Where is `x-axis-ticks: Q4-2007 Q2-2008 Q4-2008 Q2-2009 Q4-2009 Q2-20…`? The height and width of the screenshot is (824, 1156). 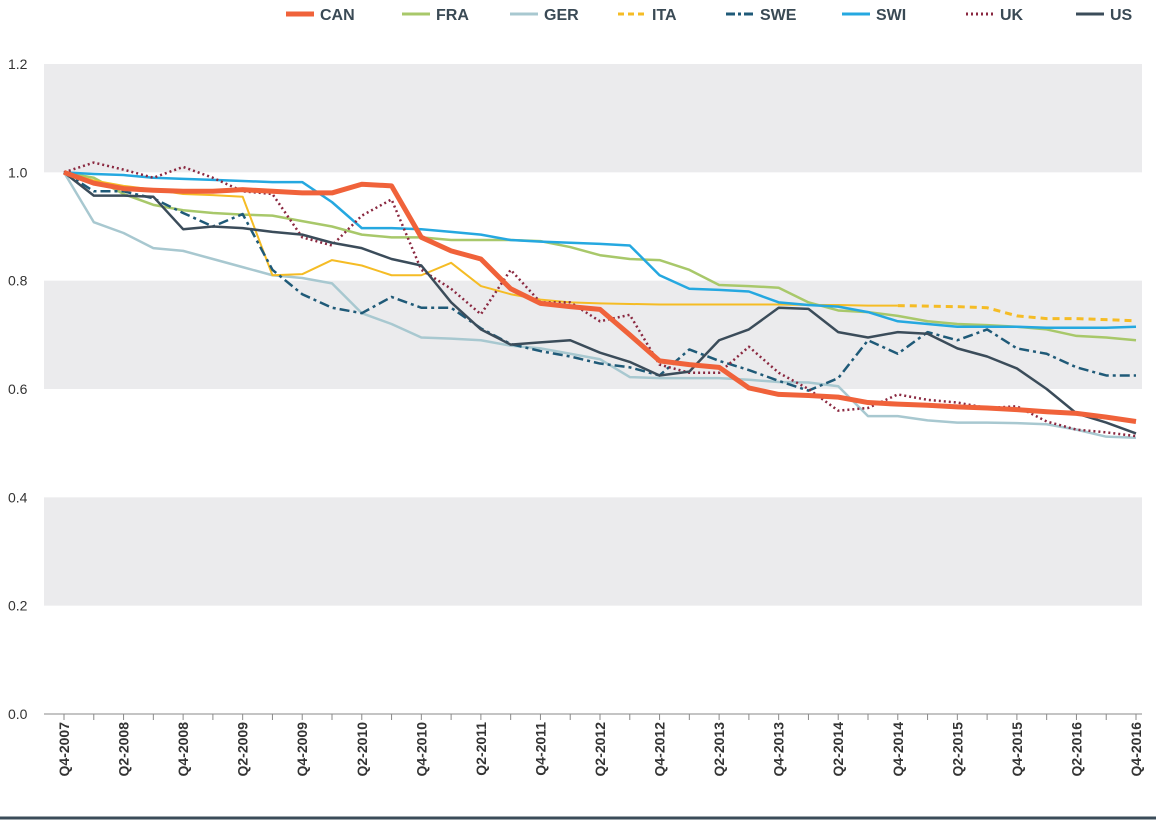
x-axis-ticks: Q4-2007 Q2-2008 Q4-2008 Q2-2009 Q4-2009 Q2-20… is located at coordinates (600, 745).